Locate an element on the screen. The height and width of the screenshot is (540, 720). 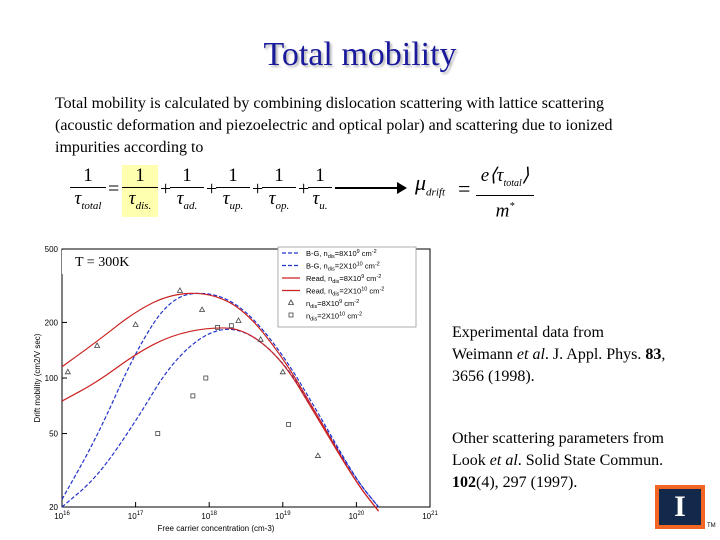
temperature-label-bg is located at coordinates (101, 262).